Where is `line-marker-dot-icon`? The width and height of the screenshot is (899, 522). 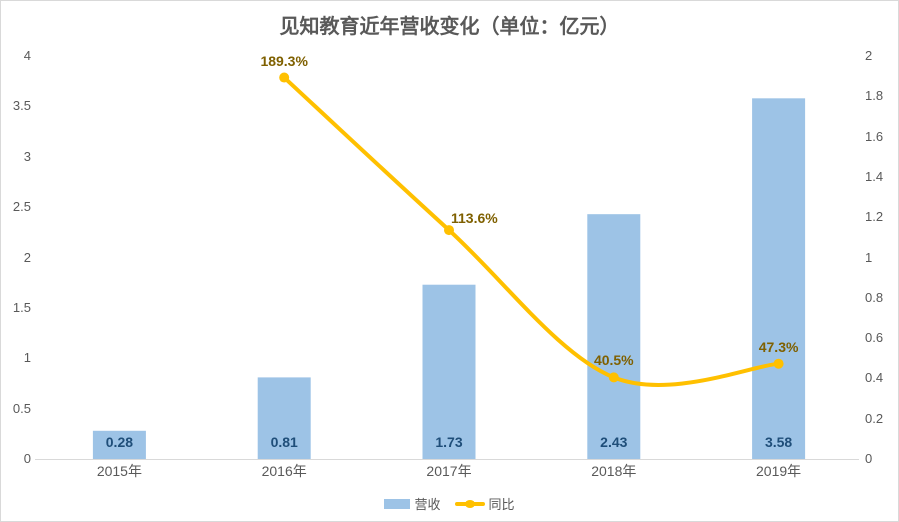
line-marker-dot-icon is located at coordinates (469, 503).